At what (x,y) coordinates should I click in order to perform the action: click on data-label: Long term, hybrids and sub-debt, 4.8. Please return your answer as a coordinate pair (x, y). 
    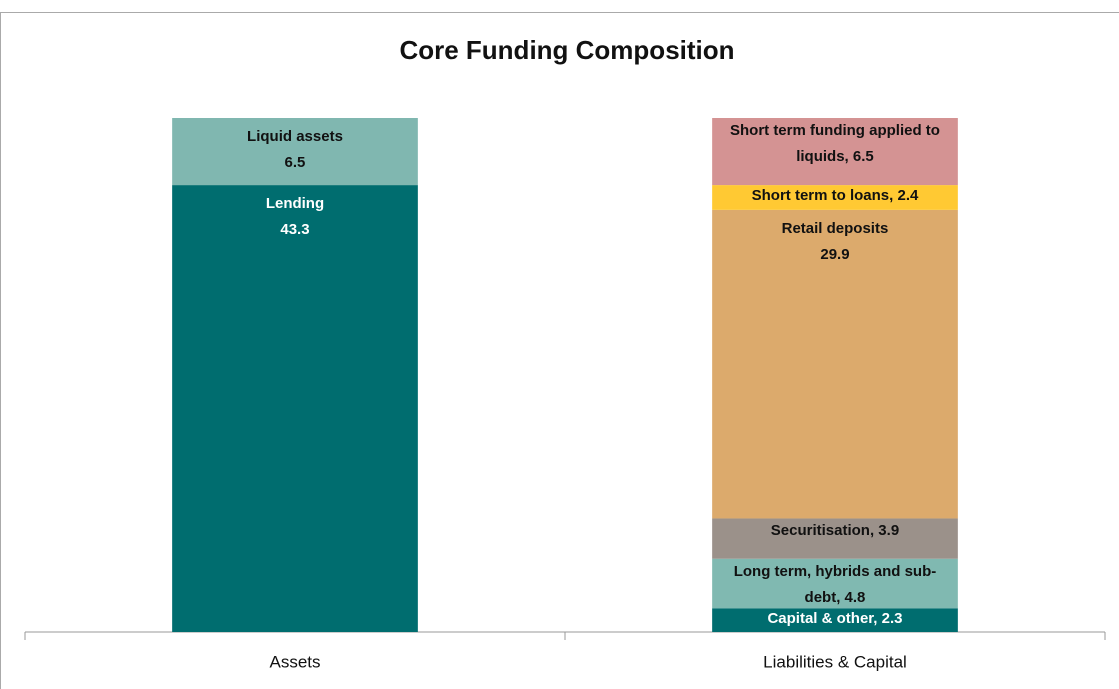
    Looking at the image, I should click on (835, 584).